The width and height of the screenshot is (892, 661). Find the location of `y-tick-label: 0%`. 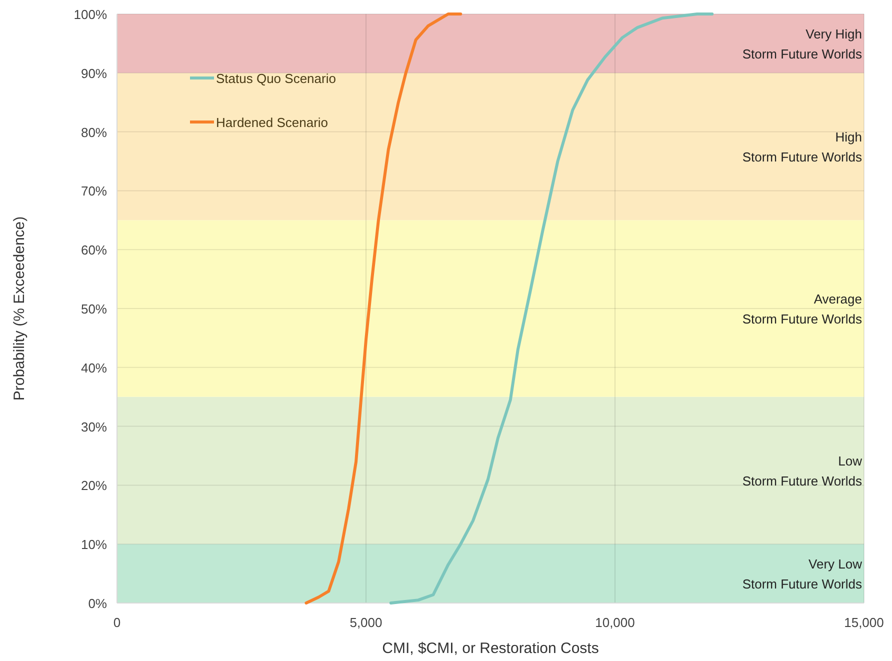

y-tick-label: 0% is located at coordinates (98, 603).